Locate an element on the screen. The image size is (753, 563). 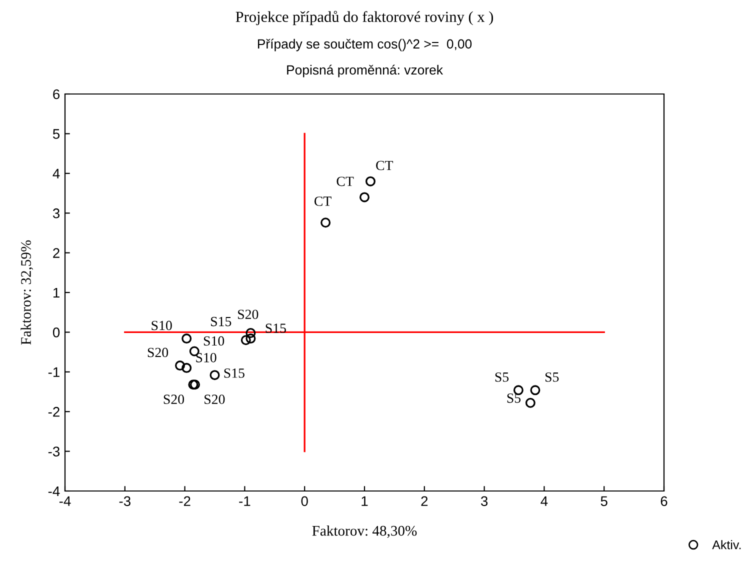
x-tick-label: 4 is located at coordinates (544, 501).